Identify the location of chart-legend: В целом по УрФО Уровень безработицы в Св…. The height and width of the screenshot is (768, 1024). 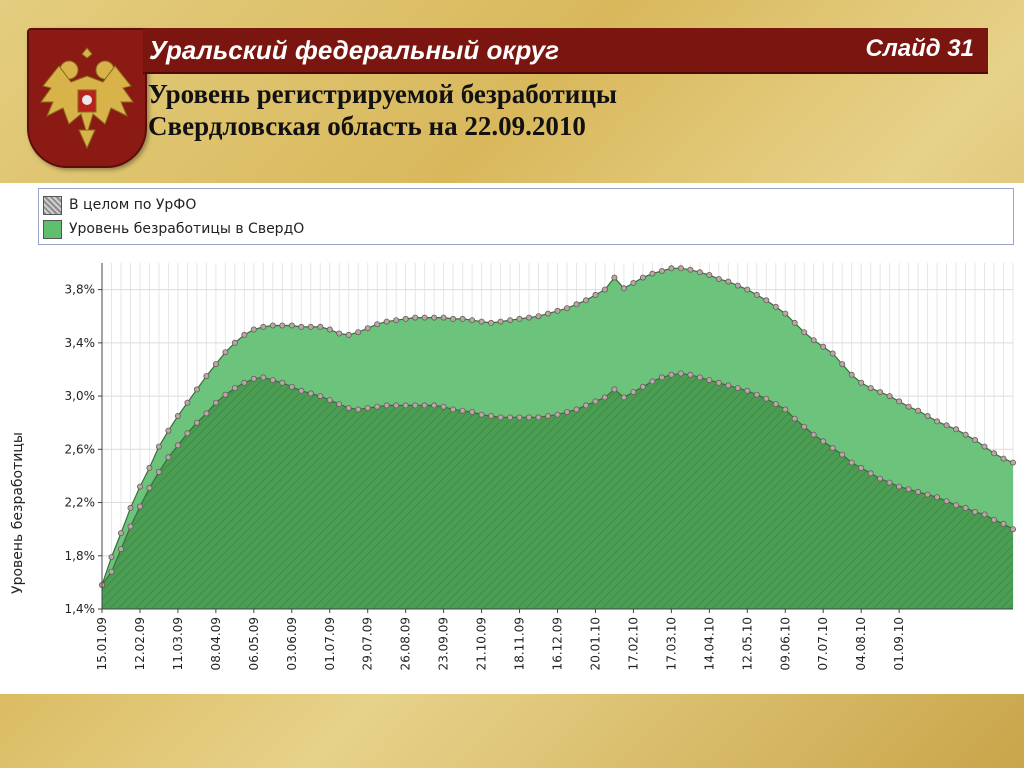
(526, 216).